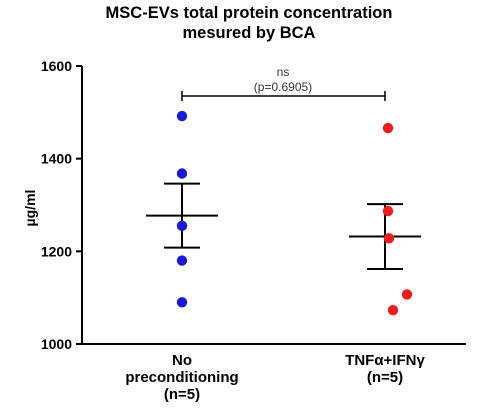 The image size is (498, 409). I want to click on significance-label: ns, so click(283, 72).